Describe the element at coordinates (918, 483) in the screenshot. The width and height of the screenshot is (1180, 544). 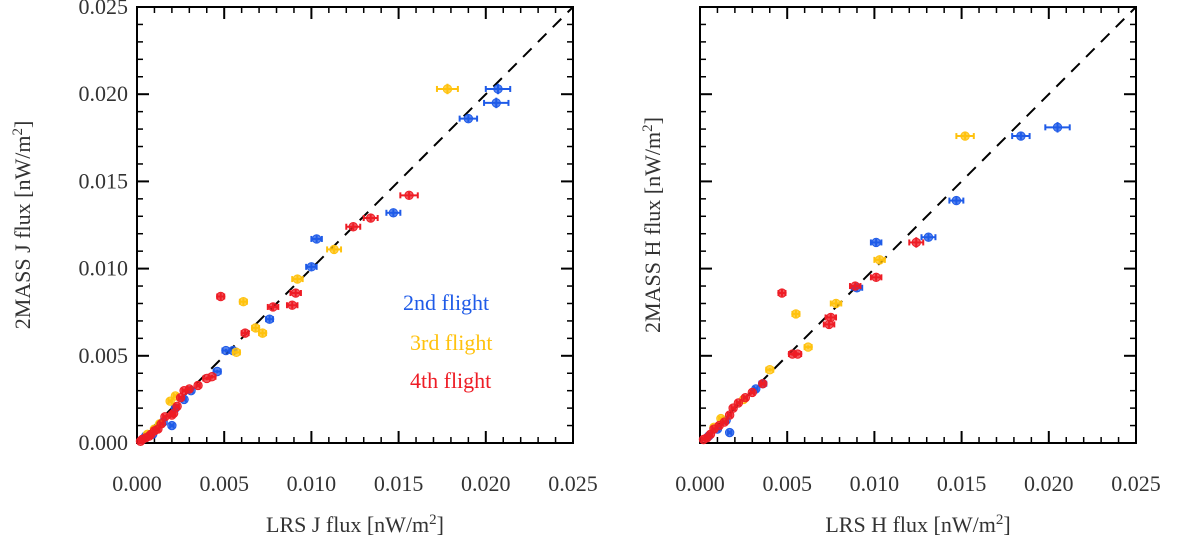
I see `h-x-tick-labels: 0.000 0.005 0.010 0.015 0.020 0.025` at that location.